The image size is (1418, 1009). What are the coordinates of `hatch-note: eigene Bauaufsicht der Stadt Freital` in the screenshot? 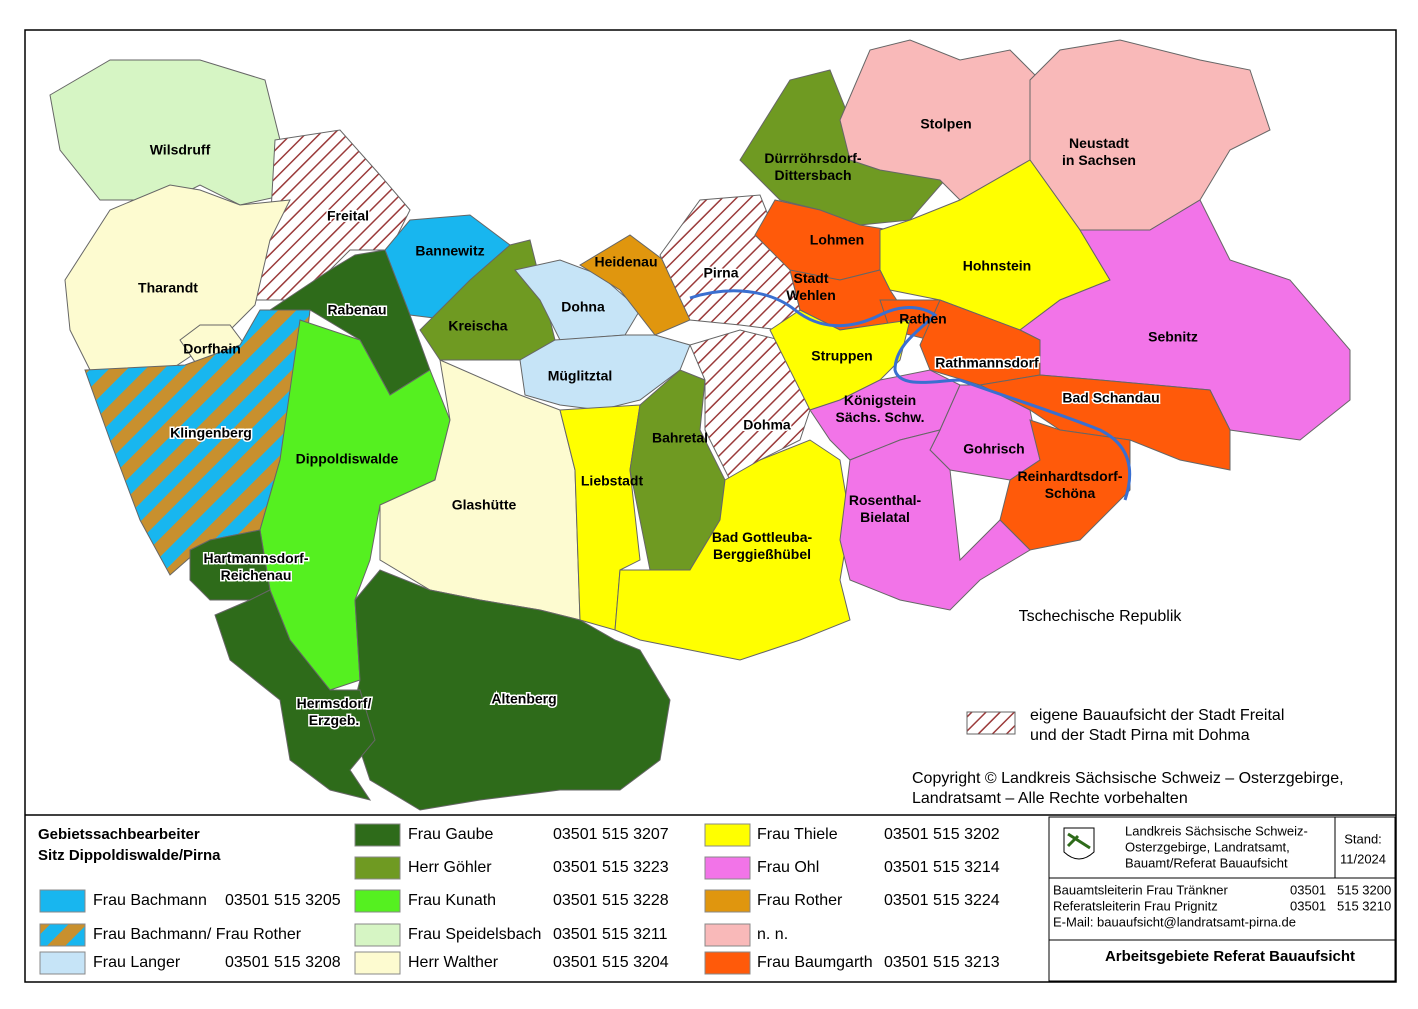 It's located at (1157, 715).